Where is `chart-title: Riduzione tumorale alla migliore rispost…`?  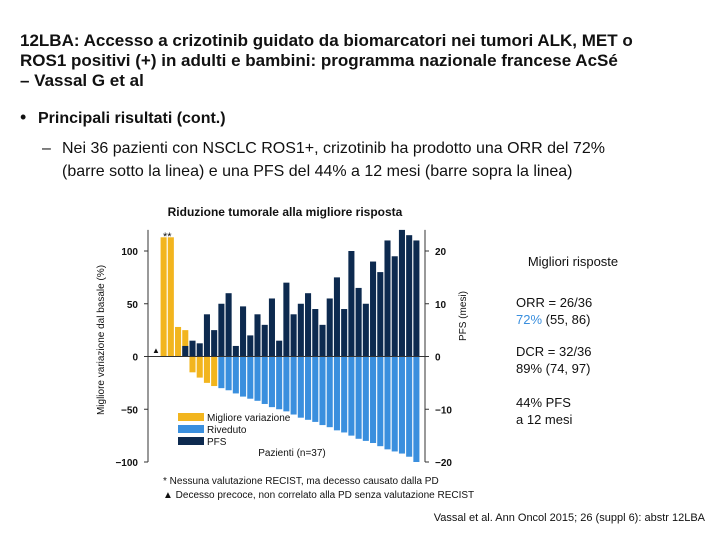 chart-title: Riduzione tumorale alla migliore rispost… is located at coordinates (285, 212).